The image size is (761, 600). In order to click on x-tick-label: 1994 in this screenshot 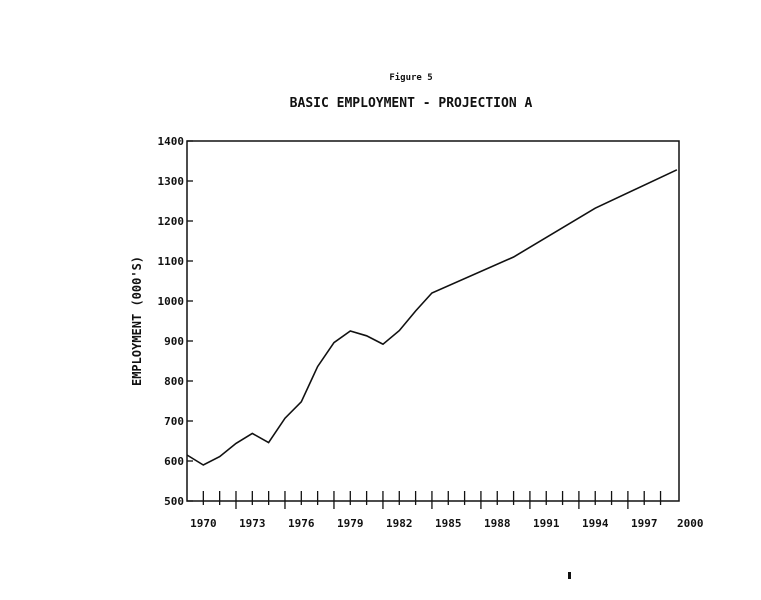, I will do `click(595, 523)`.